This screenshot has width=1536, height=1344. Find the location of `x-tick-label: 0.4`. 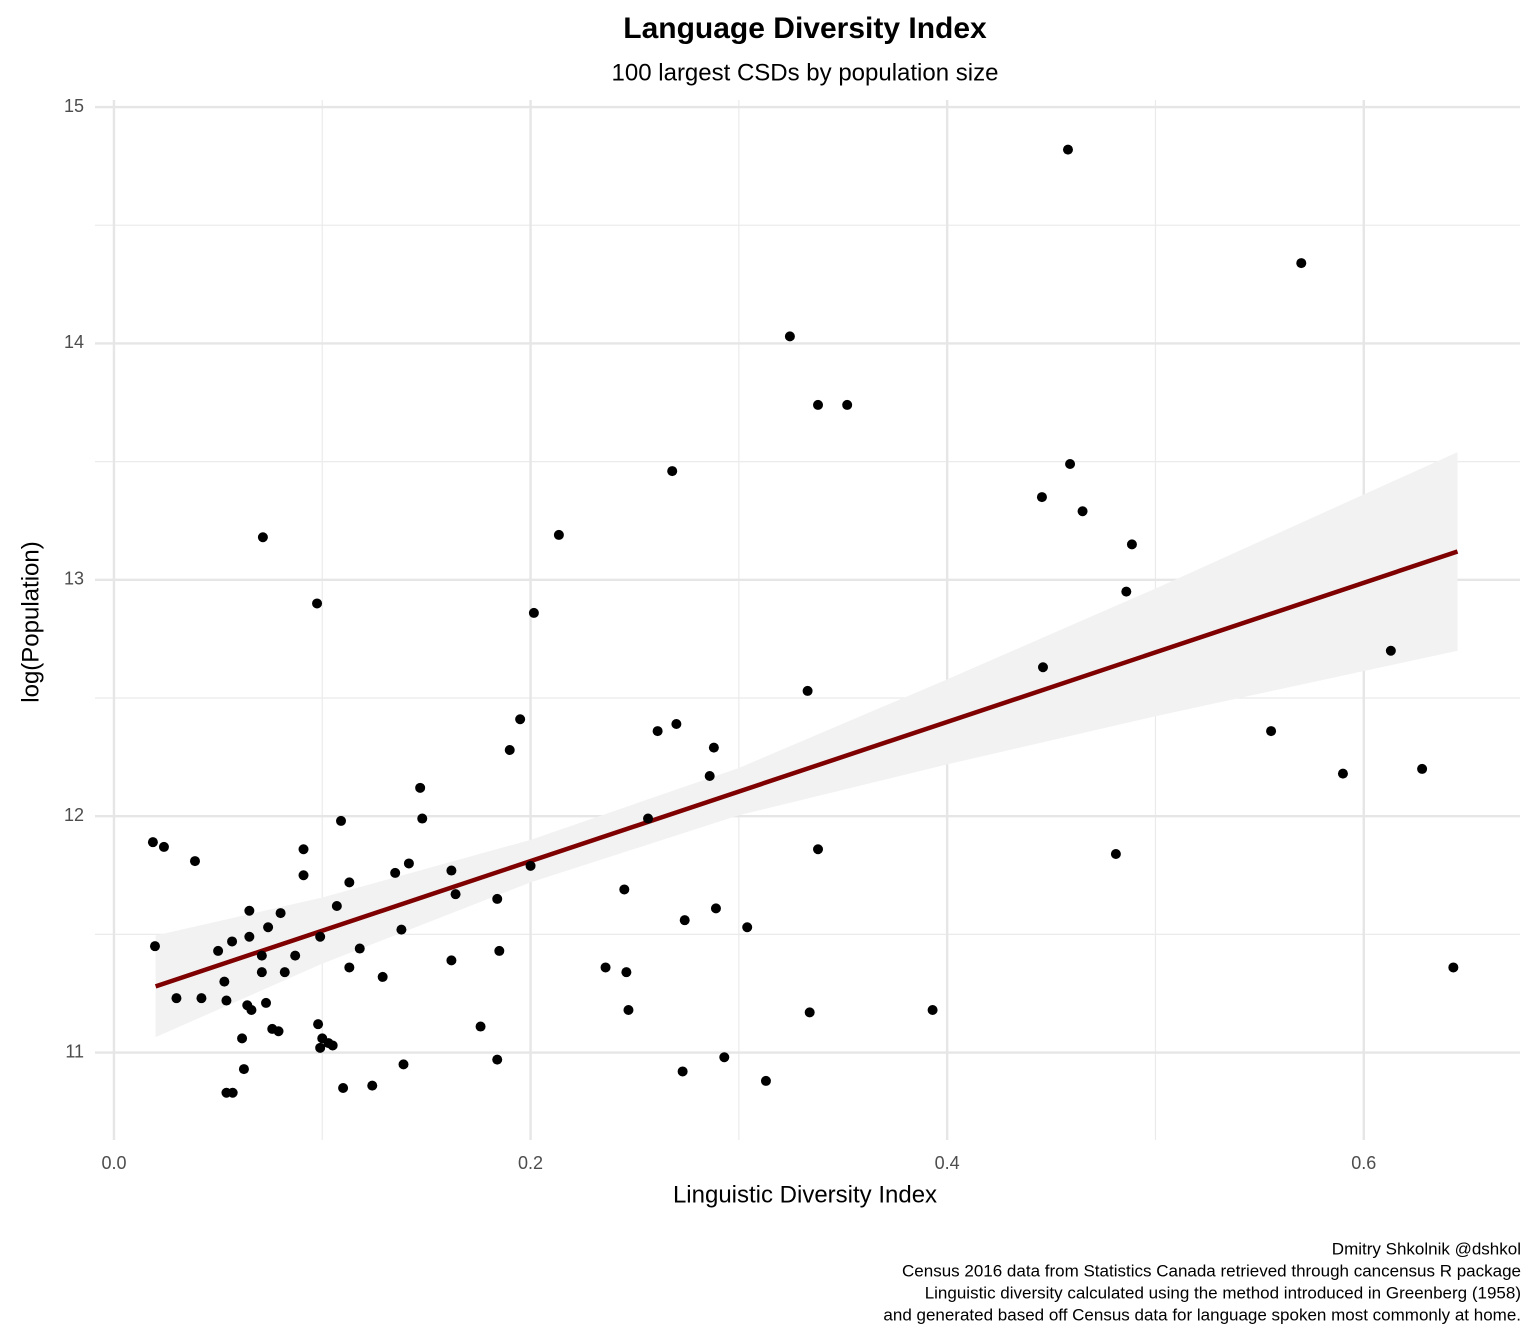

x-tick-label: 0.4 is located at coordinates (947, 1163).